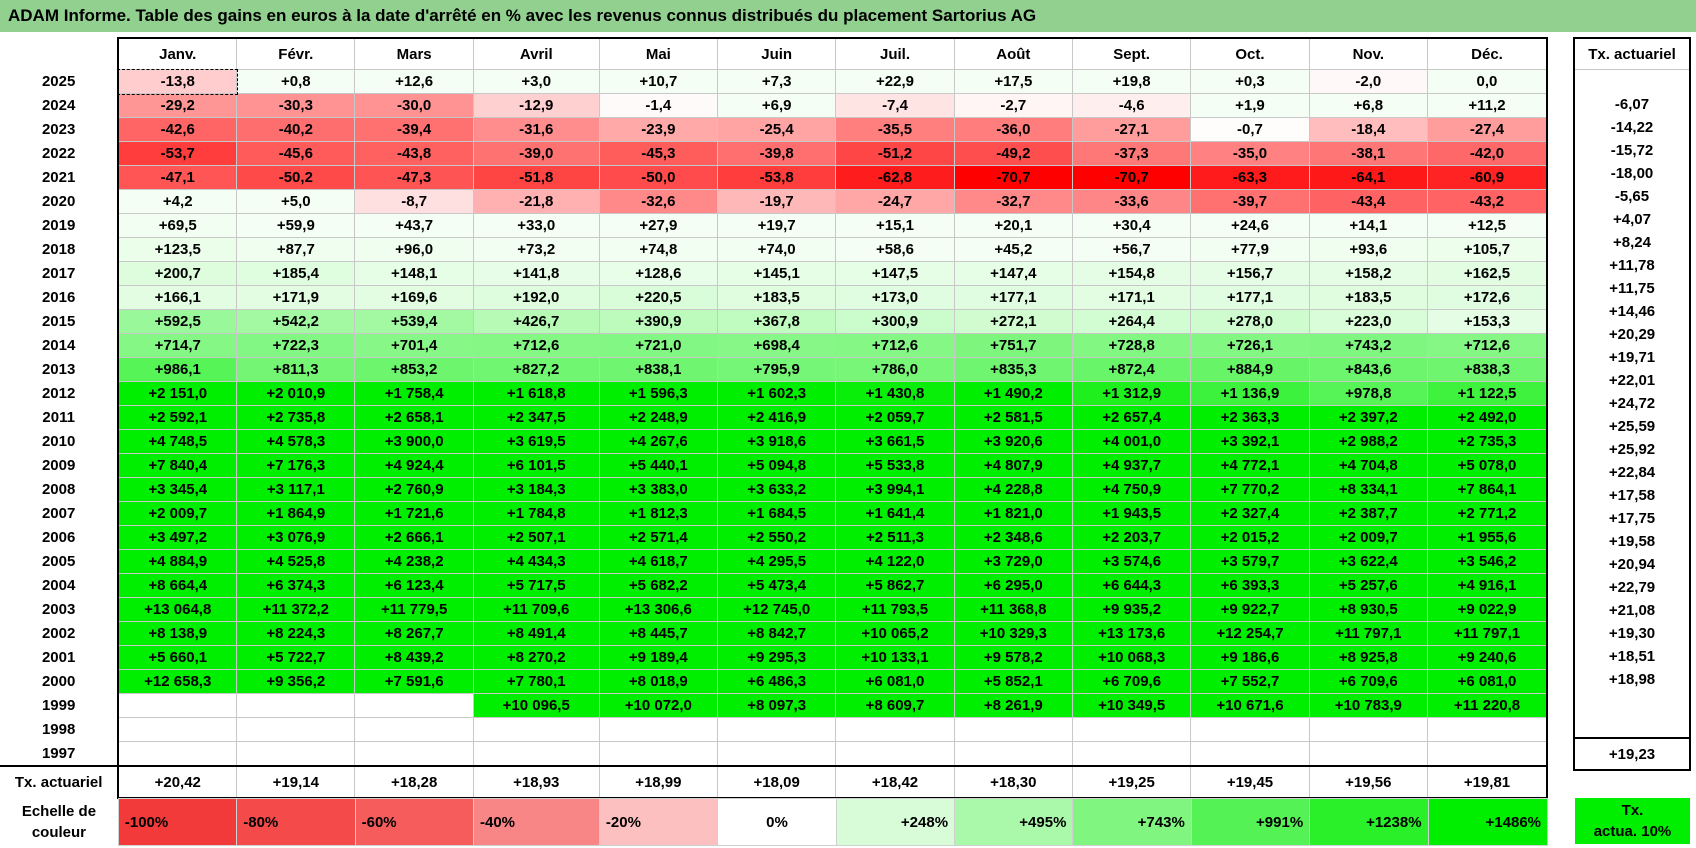 This screenshot has width=1696, height=848. What do you see at coordinates (658, 201) in the screenshot?
I see `gain-cell: -32,6` at bounding box center [658, 201].